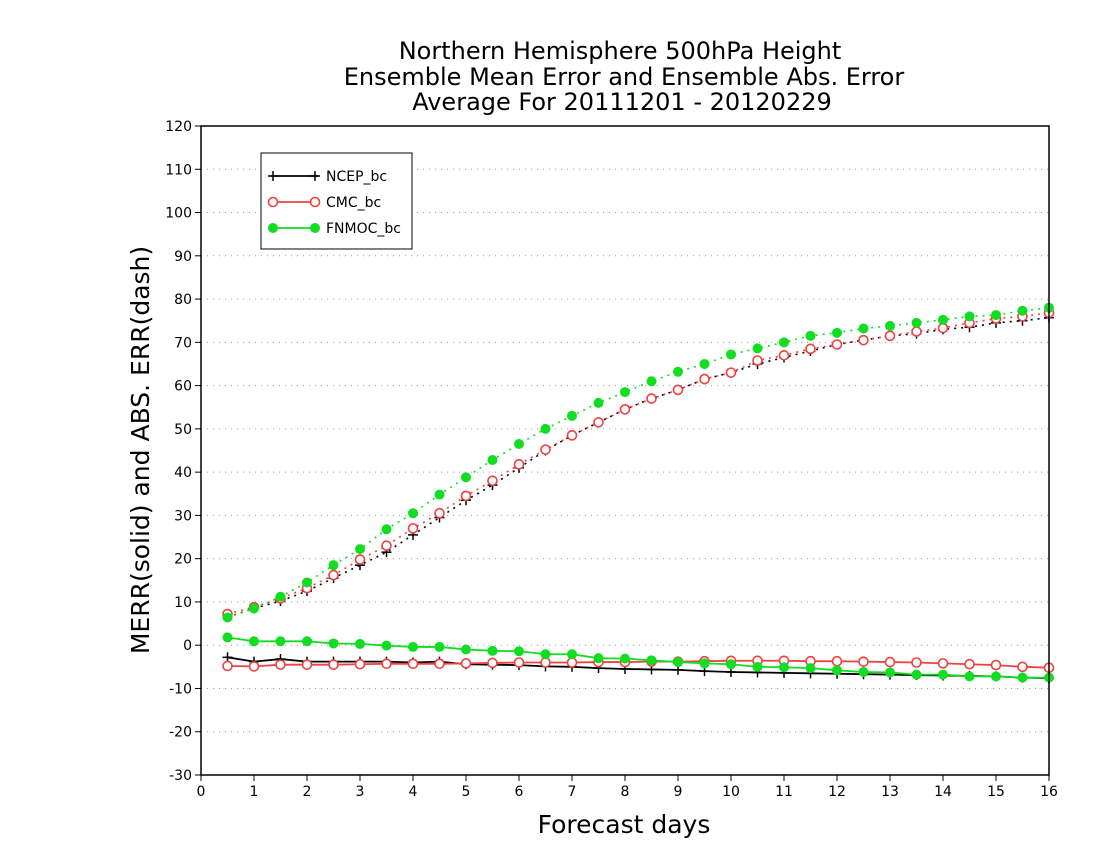  What do you see at coordinates (178, 170) in the screenshot?
I see `y-tick-label: 110` at bounding box center [178, 170].